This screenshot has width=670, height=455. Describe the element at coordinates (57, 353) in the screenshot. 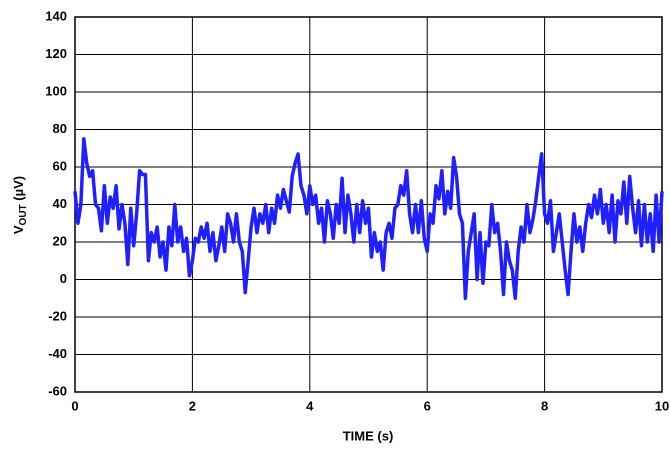

I see `y-tick-label: -40` at that location.